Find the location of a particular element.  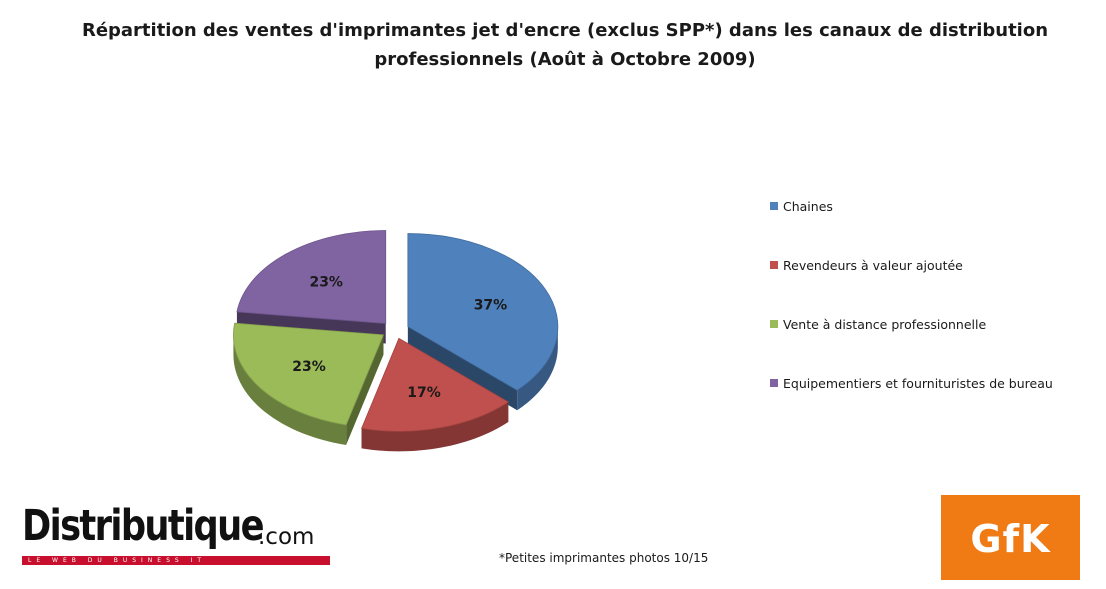

distributique-logo-word: Distributique is located at coordinates (143, 526).